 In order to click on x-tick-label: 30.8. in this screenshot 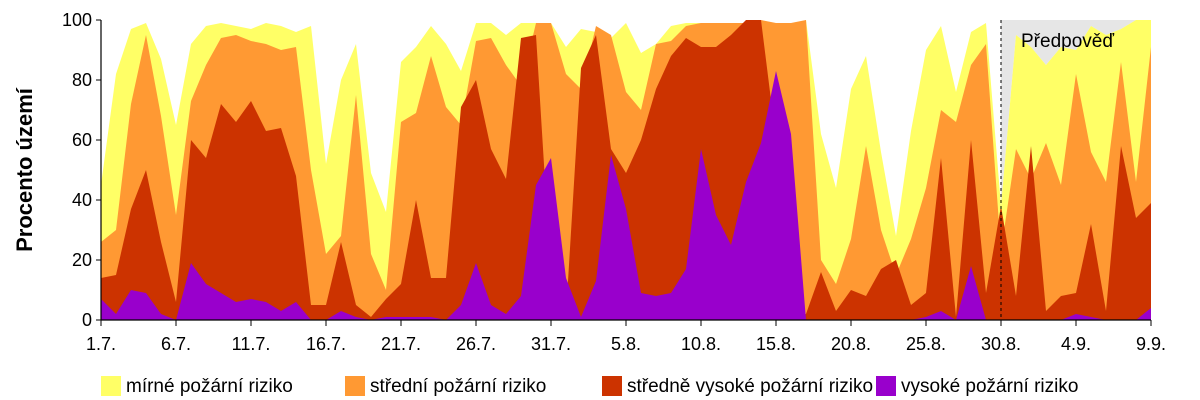, I will do `click(1001, 344)`.